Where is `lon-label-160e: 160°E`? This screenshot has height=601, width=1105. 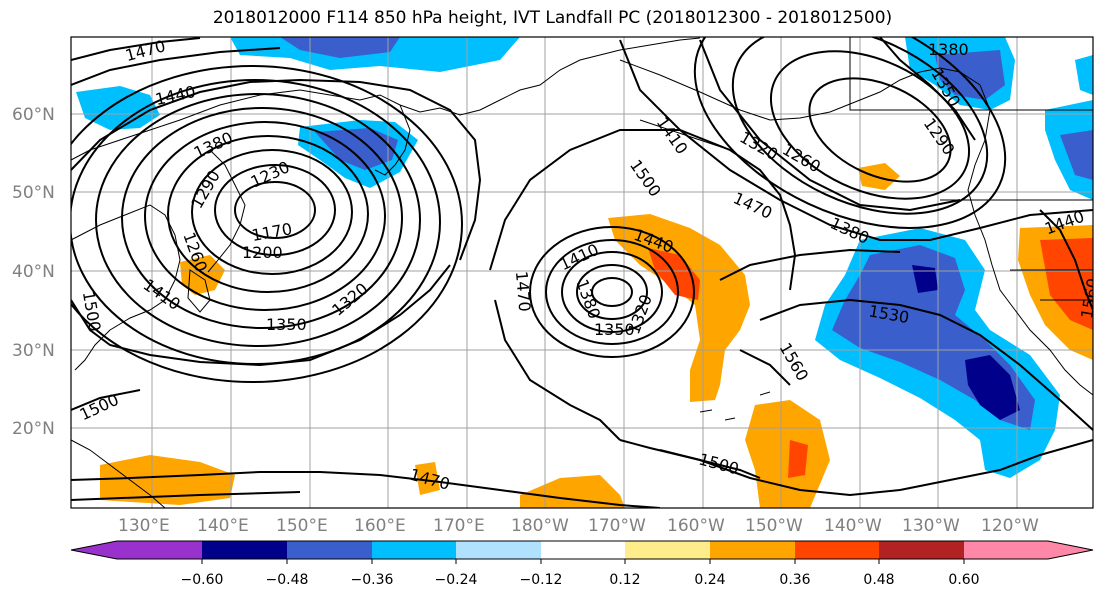 lon-label-160e: 160°E is located at coordinates (380, 526).